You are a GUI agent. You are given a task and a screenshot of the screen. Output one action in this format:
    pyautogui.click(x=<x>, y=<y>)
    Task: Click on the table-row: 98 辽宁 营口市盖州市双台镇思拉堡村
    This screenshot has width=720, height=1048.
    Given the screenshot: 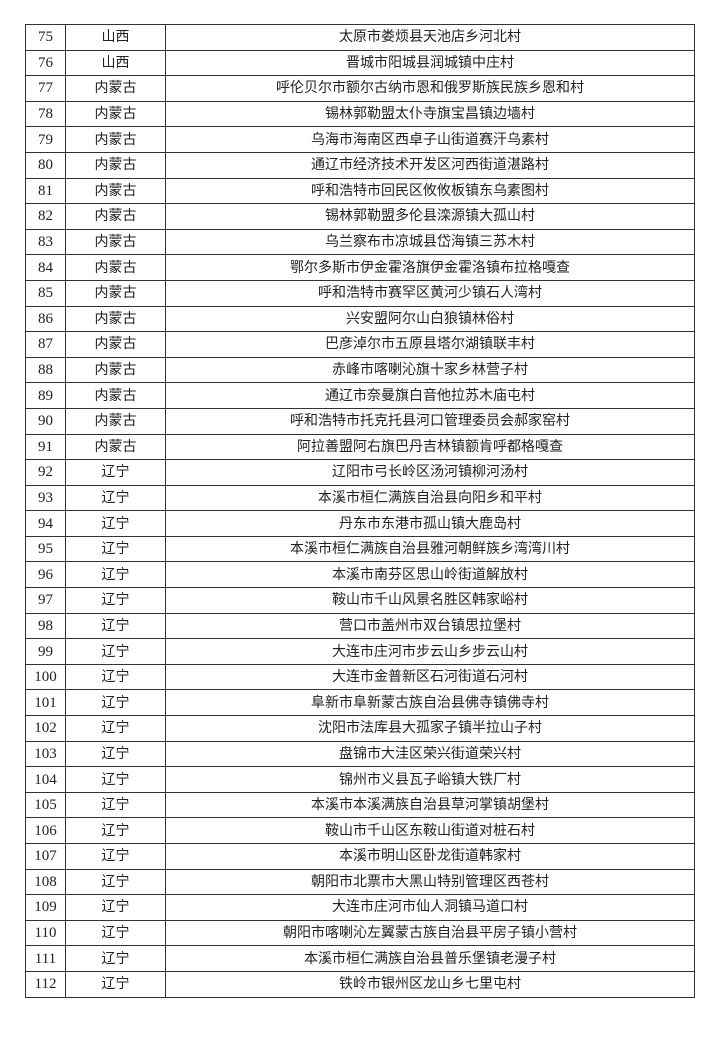 What is the action you would take?
    pyautogui.click(x=360, y=626)
    